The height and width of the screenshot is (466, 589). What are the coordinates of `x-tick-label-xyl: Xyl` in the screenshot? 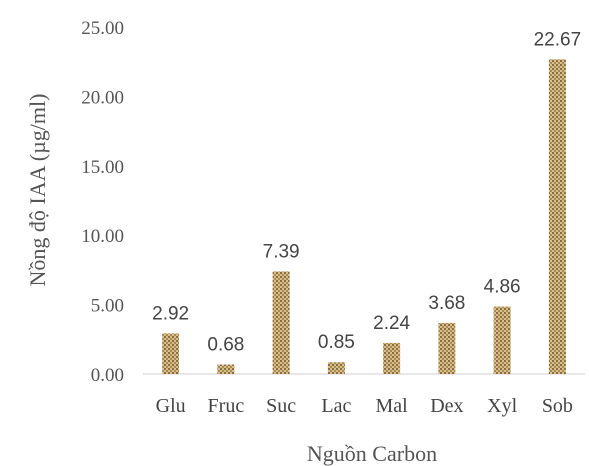 It's located at (502, 406).